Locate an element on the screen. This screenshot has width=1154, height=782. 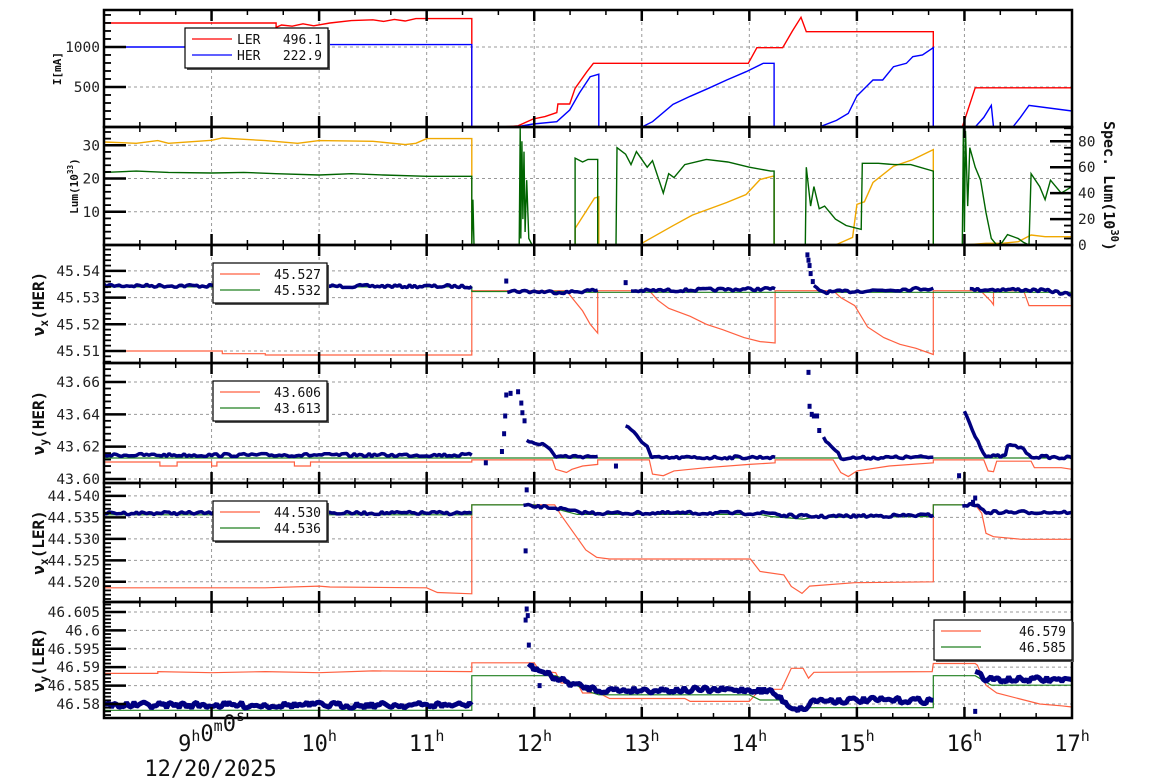
tick-number: 10 is located at coordinates (314, 744).